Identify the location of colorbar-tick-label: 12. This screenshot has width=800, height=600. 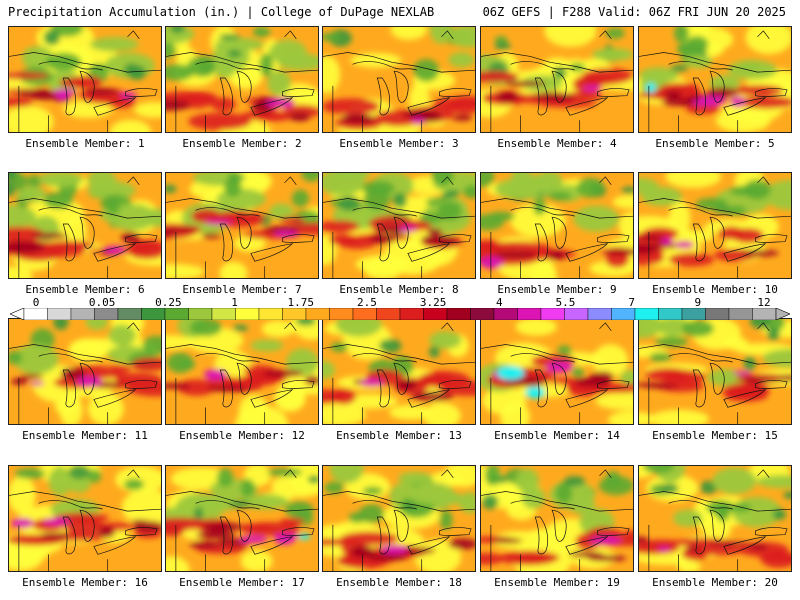
(764, 302).